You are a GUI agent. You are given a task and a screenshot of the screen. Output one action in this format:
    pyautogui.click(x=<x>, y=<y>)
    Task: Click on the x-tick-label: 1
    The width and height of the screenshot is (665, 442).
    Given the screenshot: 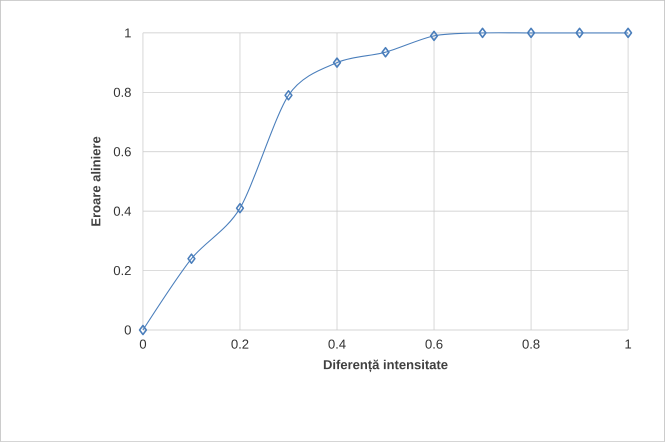 What is the action you would take?
    pyautogui.click(x=628, y=344)
    